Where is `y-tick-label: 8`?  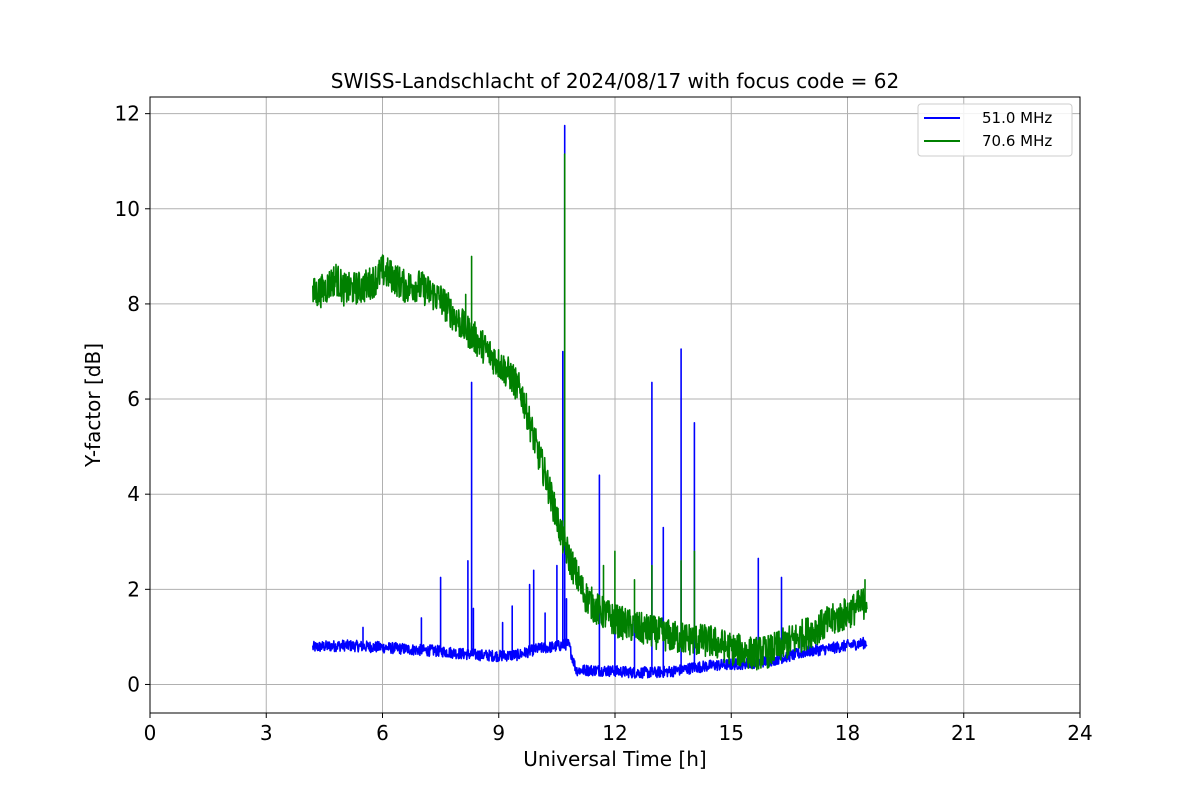 y-tick-label: 8 is located at coordinates (133, 304).